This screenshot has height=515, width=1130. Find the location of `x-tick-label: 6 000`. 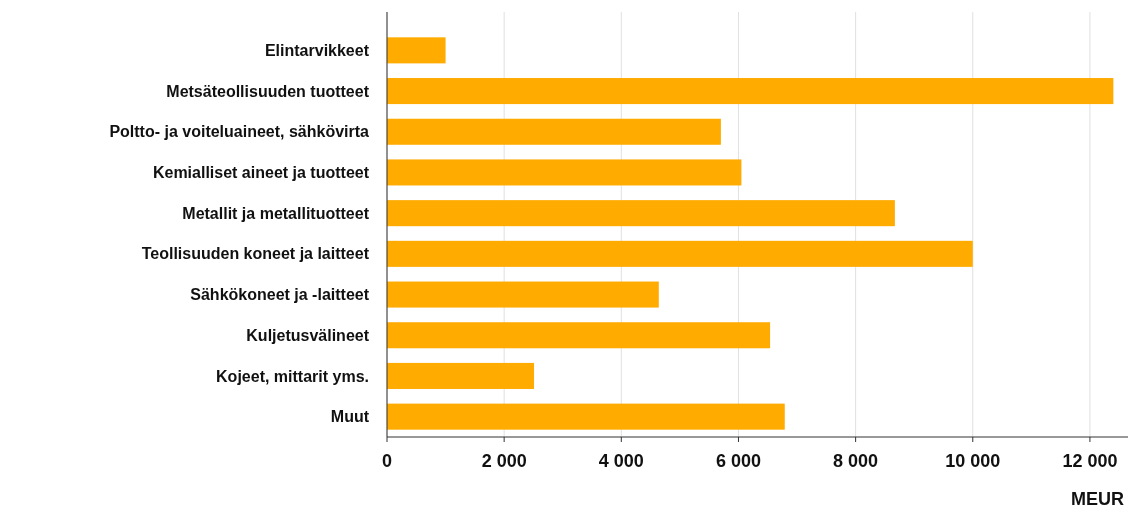

x-tick-label: 6 000 is located at coordinates (738, 461).